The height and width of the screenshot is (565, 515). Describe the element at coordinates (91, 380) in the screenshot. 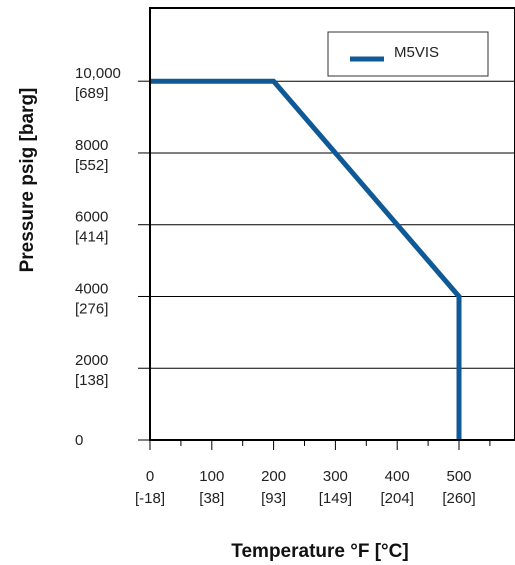

I see `y-tick-sublabel-1: [138]` at that location.